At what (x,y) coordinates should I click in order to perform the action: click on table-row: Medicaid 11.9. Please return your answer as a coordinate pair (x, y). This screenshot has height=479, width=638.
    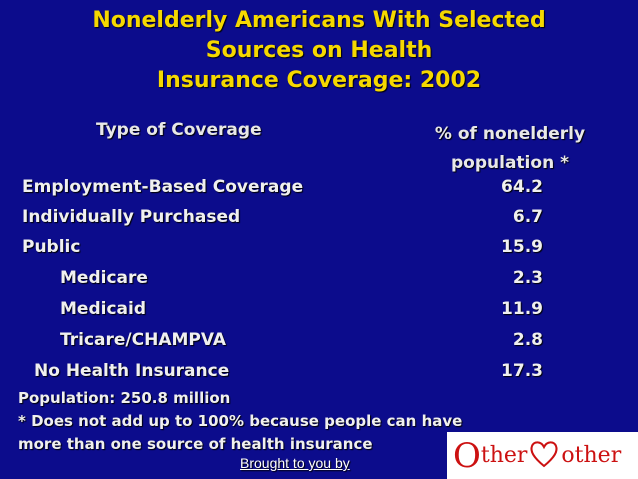
    Looking at the image, I should click on (319, 314).